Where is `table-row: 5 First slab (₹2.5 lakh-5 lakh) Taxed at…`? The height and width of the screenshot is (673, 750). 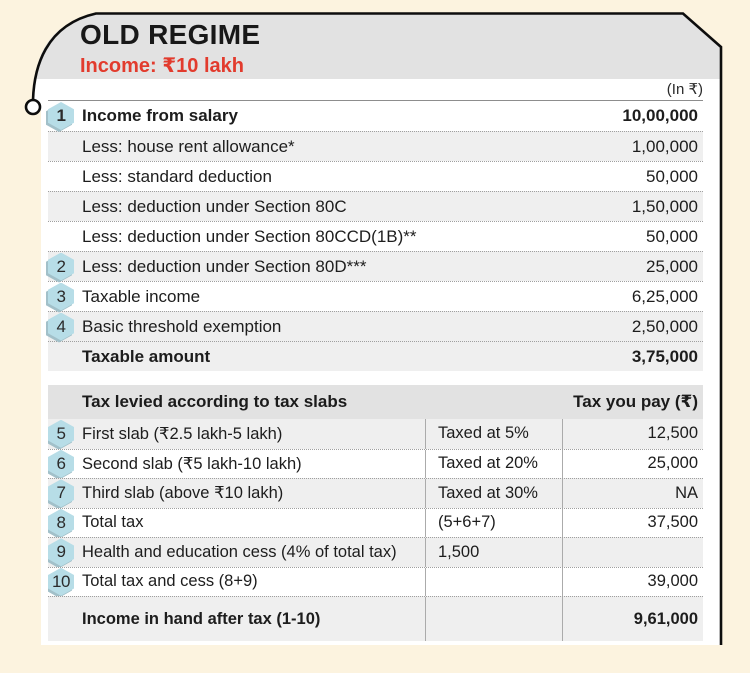 table-row: 5 First slab (₹2.5 lakh-5 lakh) Taxed at… is located at coordinates (375, 434).